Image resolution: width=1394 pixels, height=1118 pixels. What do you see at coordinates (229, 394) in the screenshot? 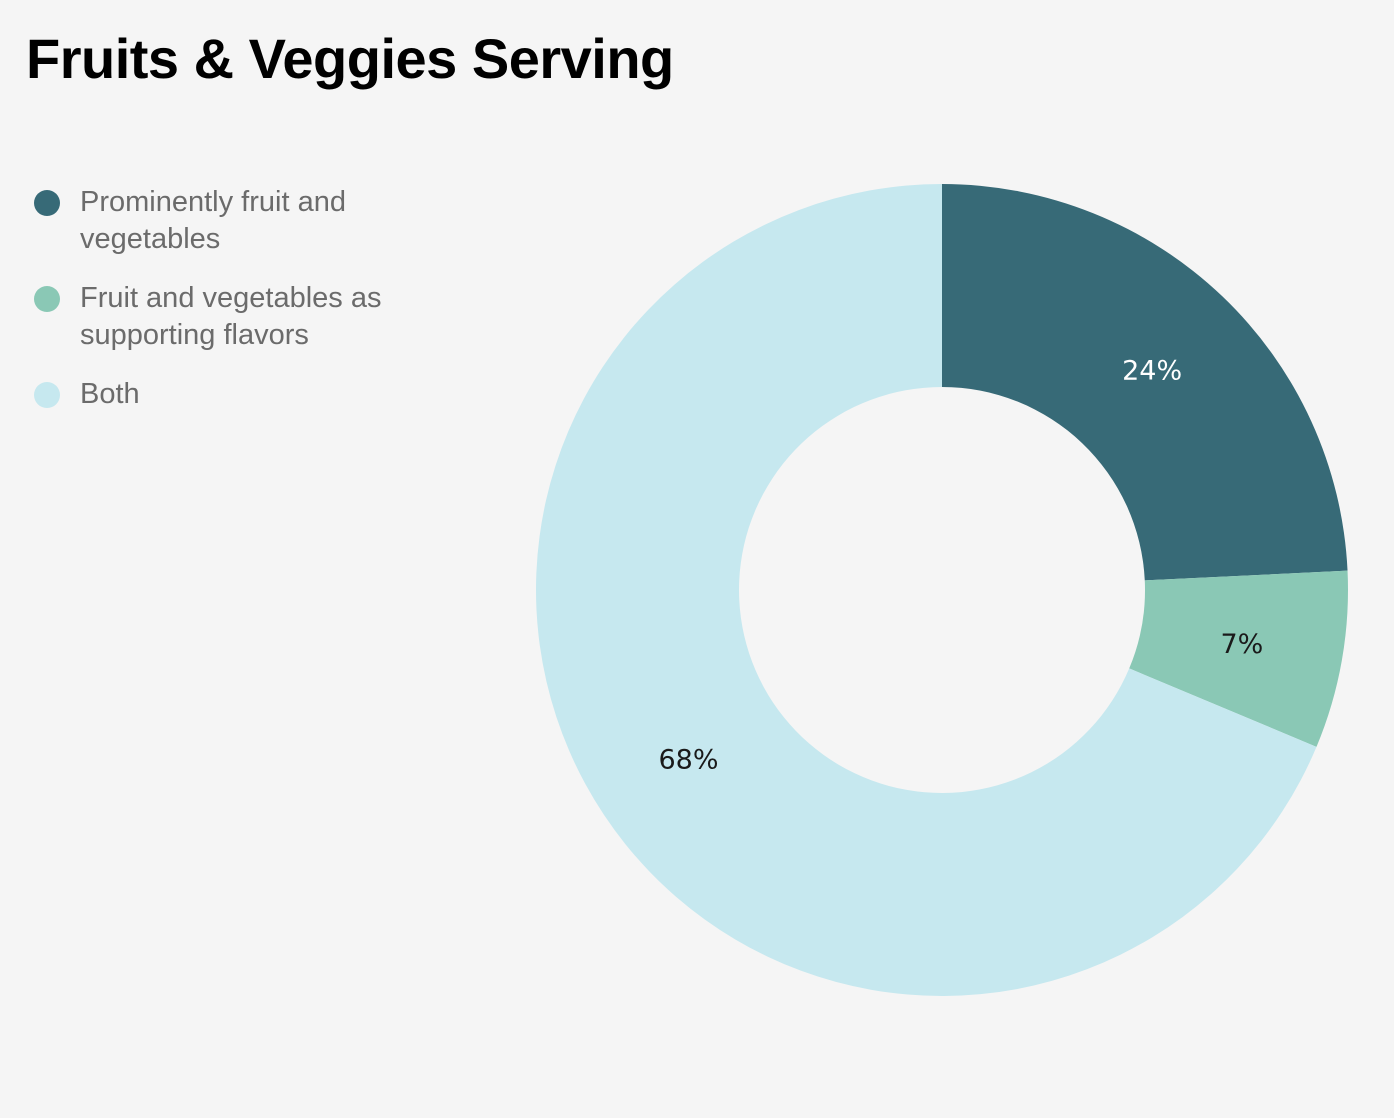
I see `legend-item-both: Both` at bounding box center [229, 394].